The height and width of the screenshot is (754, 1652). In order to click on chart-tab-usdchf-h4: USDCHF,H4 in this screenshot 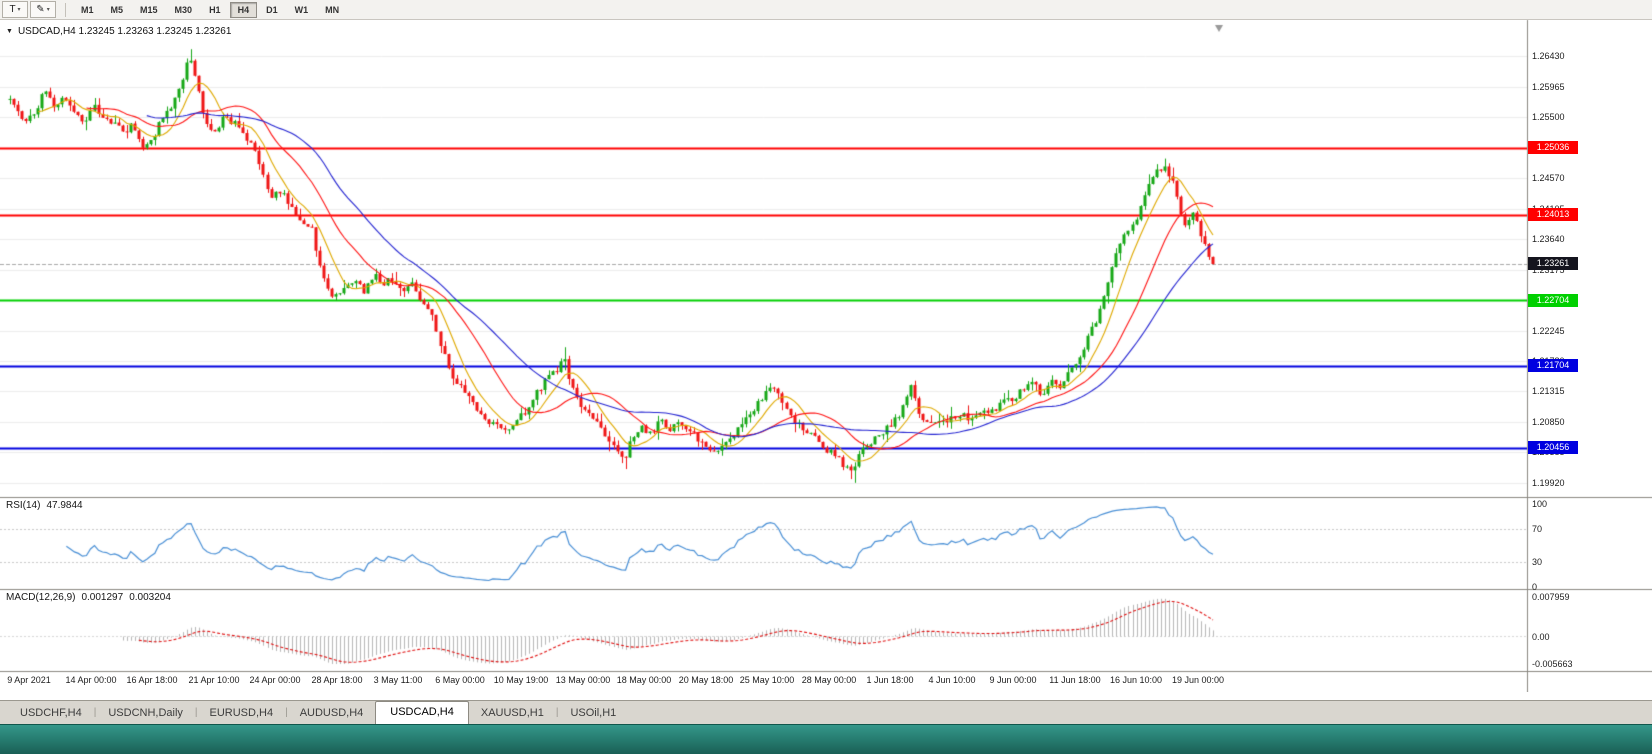, I will do `click(51, 713)`.